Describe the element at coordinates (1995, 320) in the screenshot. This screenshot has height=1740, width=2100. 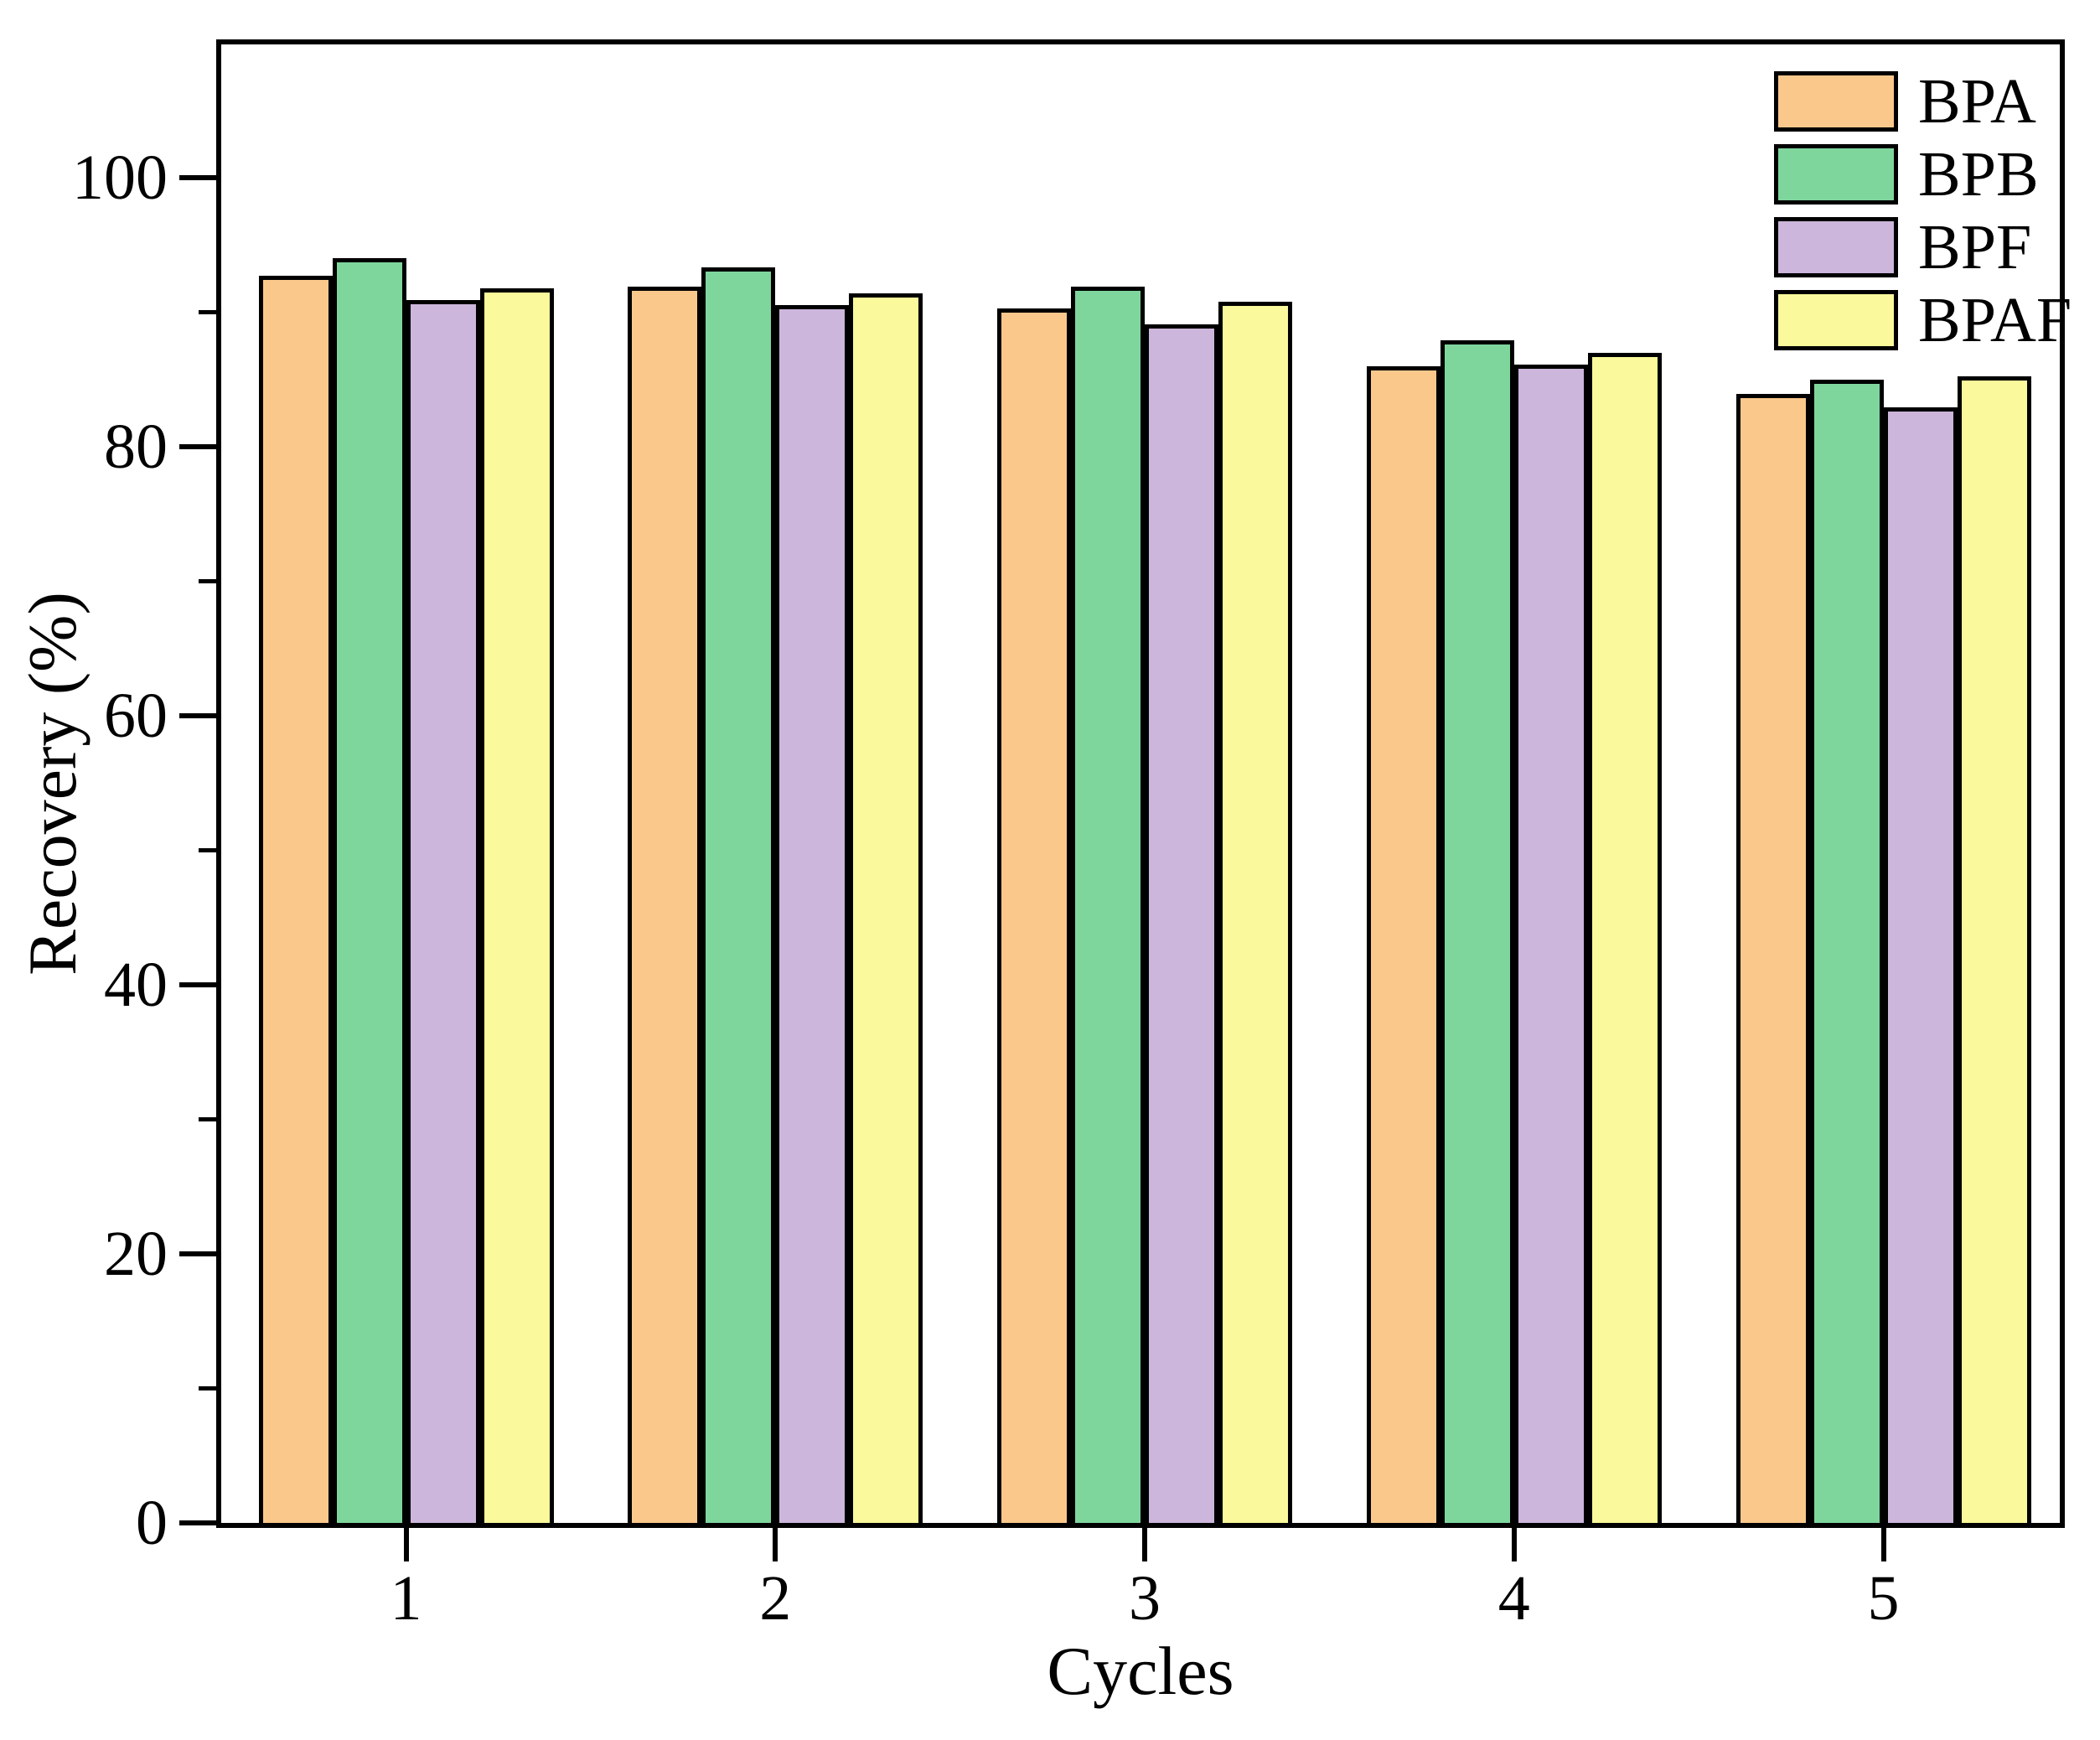
I see `legend-label: BPAF` at that location.